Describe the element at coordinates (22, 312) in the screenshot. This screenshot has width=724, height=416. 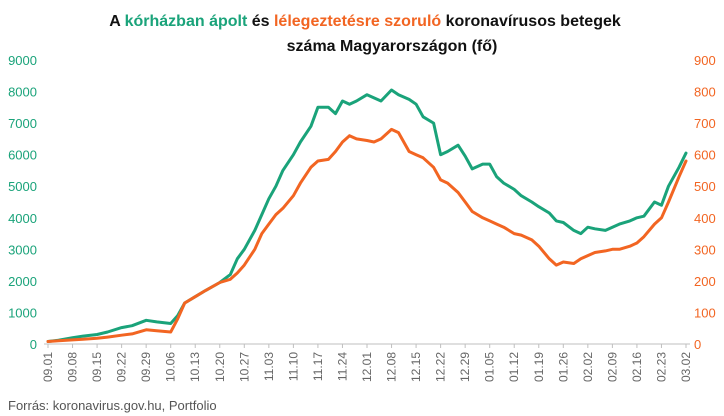
I see `y-left-tick-label: 1000` at that location.